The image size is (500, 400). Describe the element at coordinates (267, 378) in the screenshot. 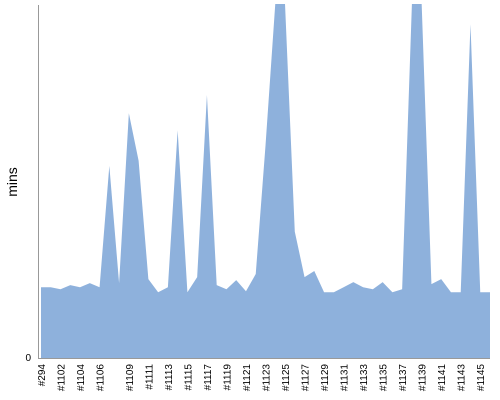

I see `x-tick-label: #1123` at that location.